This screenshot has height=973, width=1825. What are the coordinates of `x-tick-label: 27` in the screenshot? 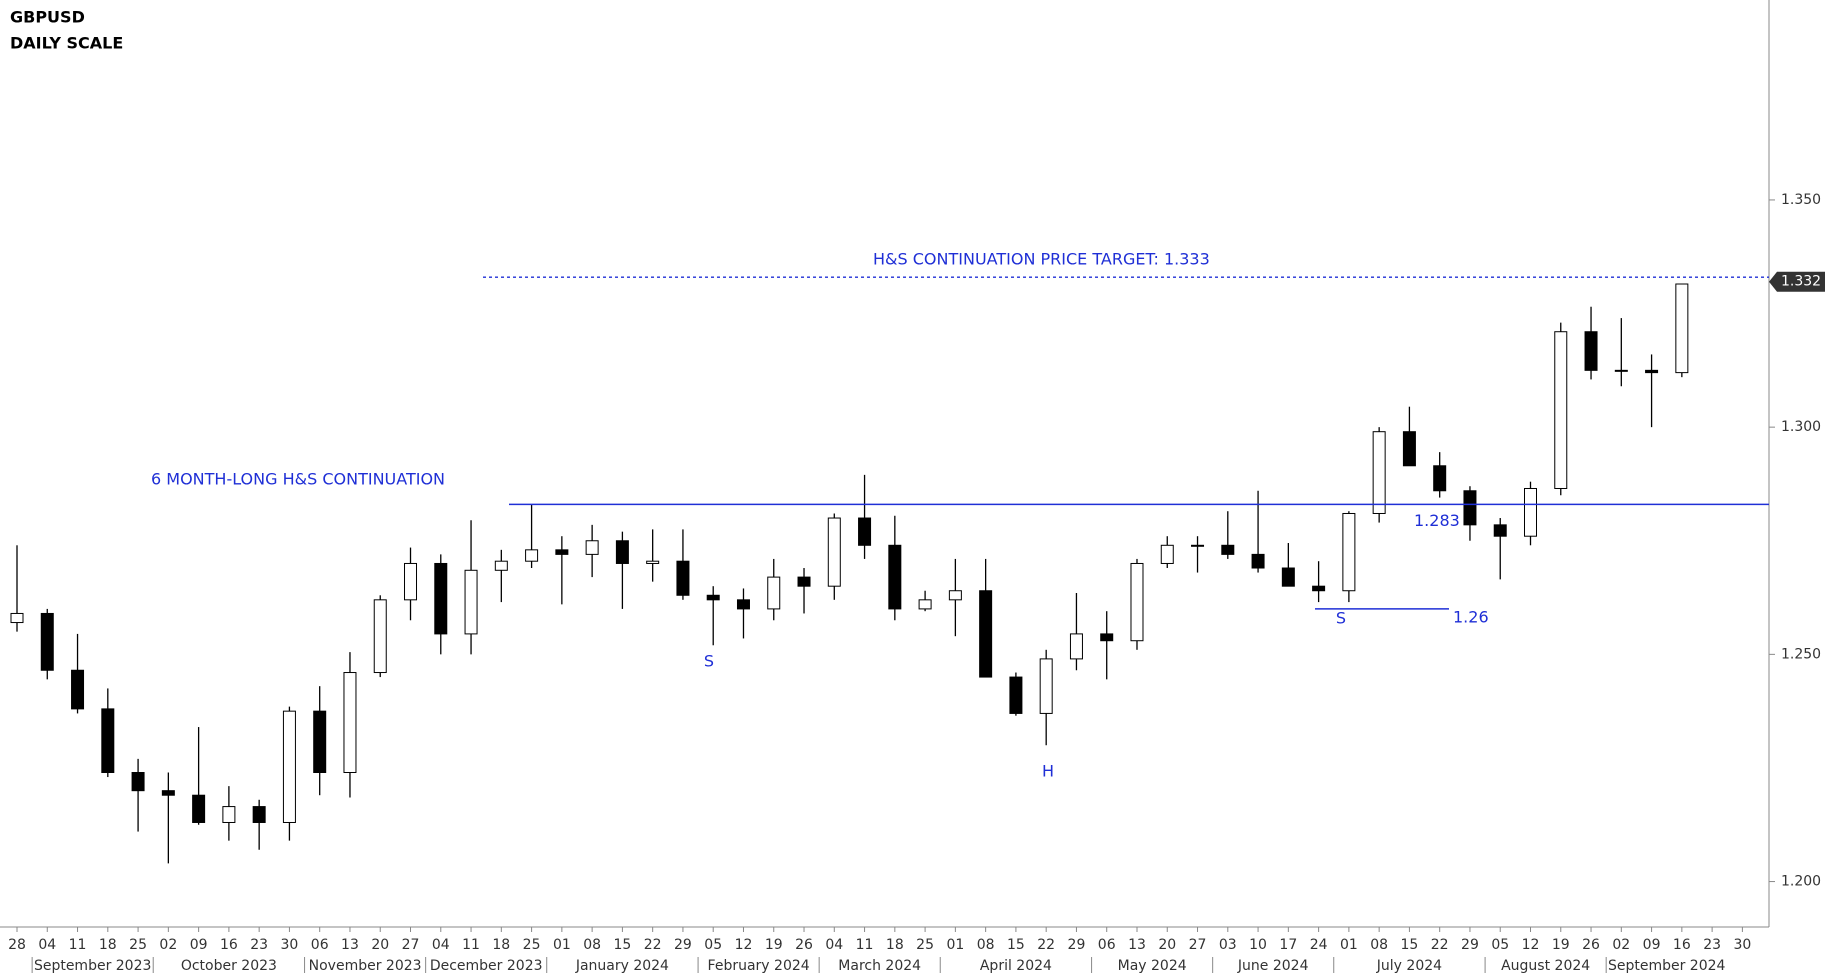 It's located at (1198, 945).